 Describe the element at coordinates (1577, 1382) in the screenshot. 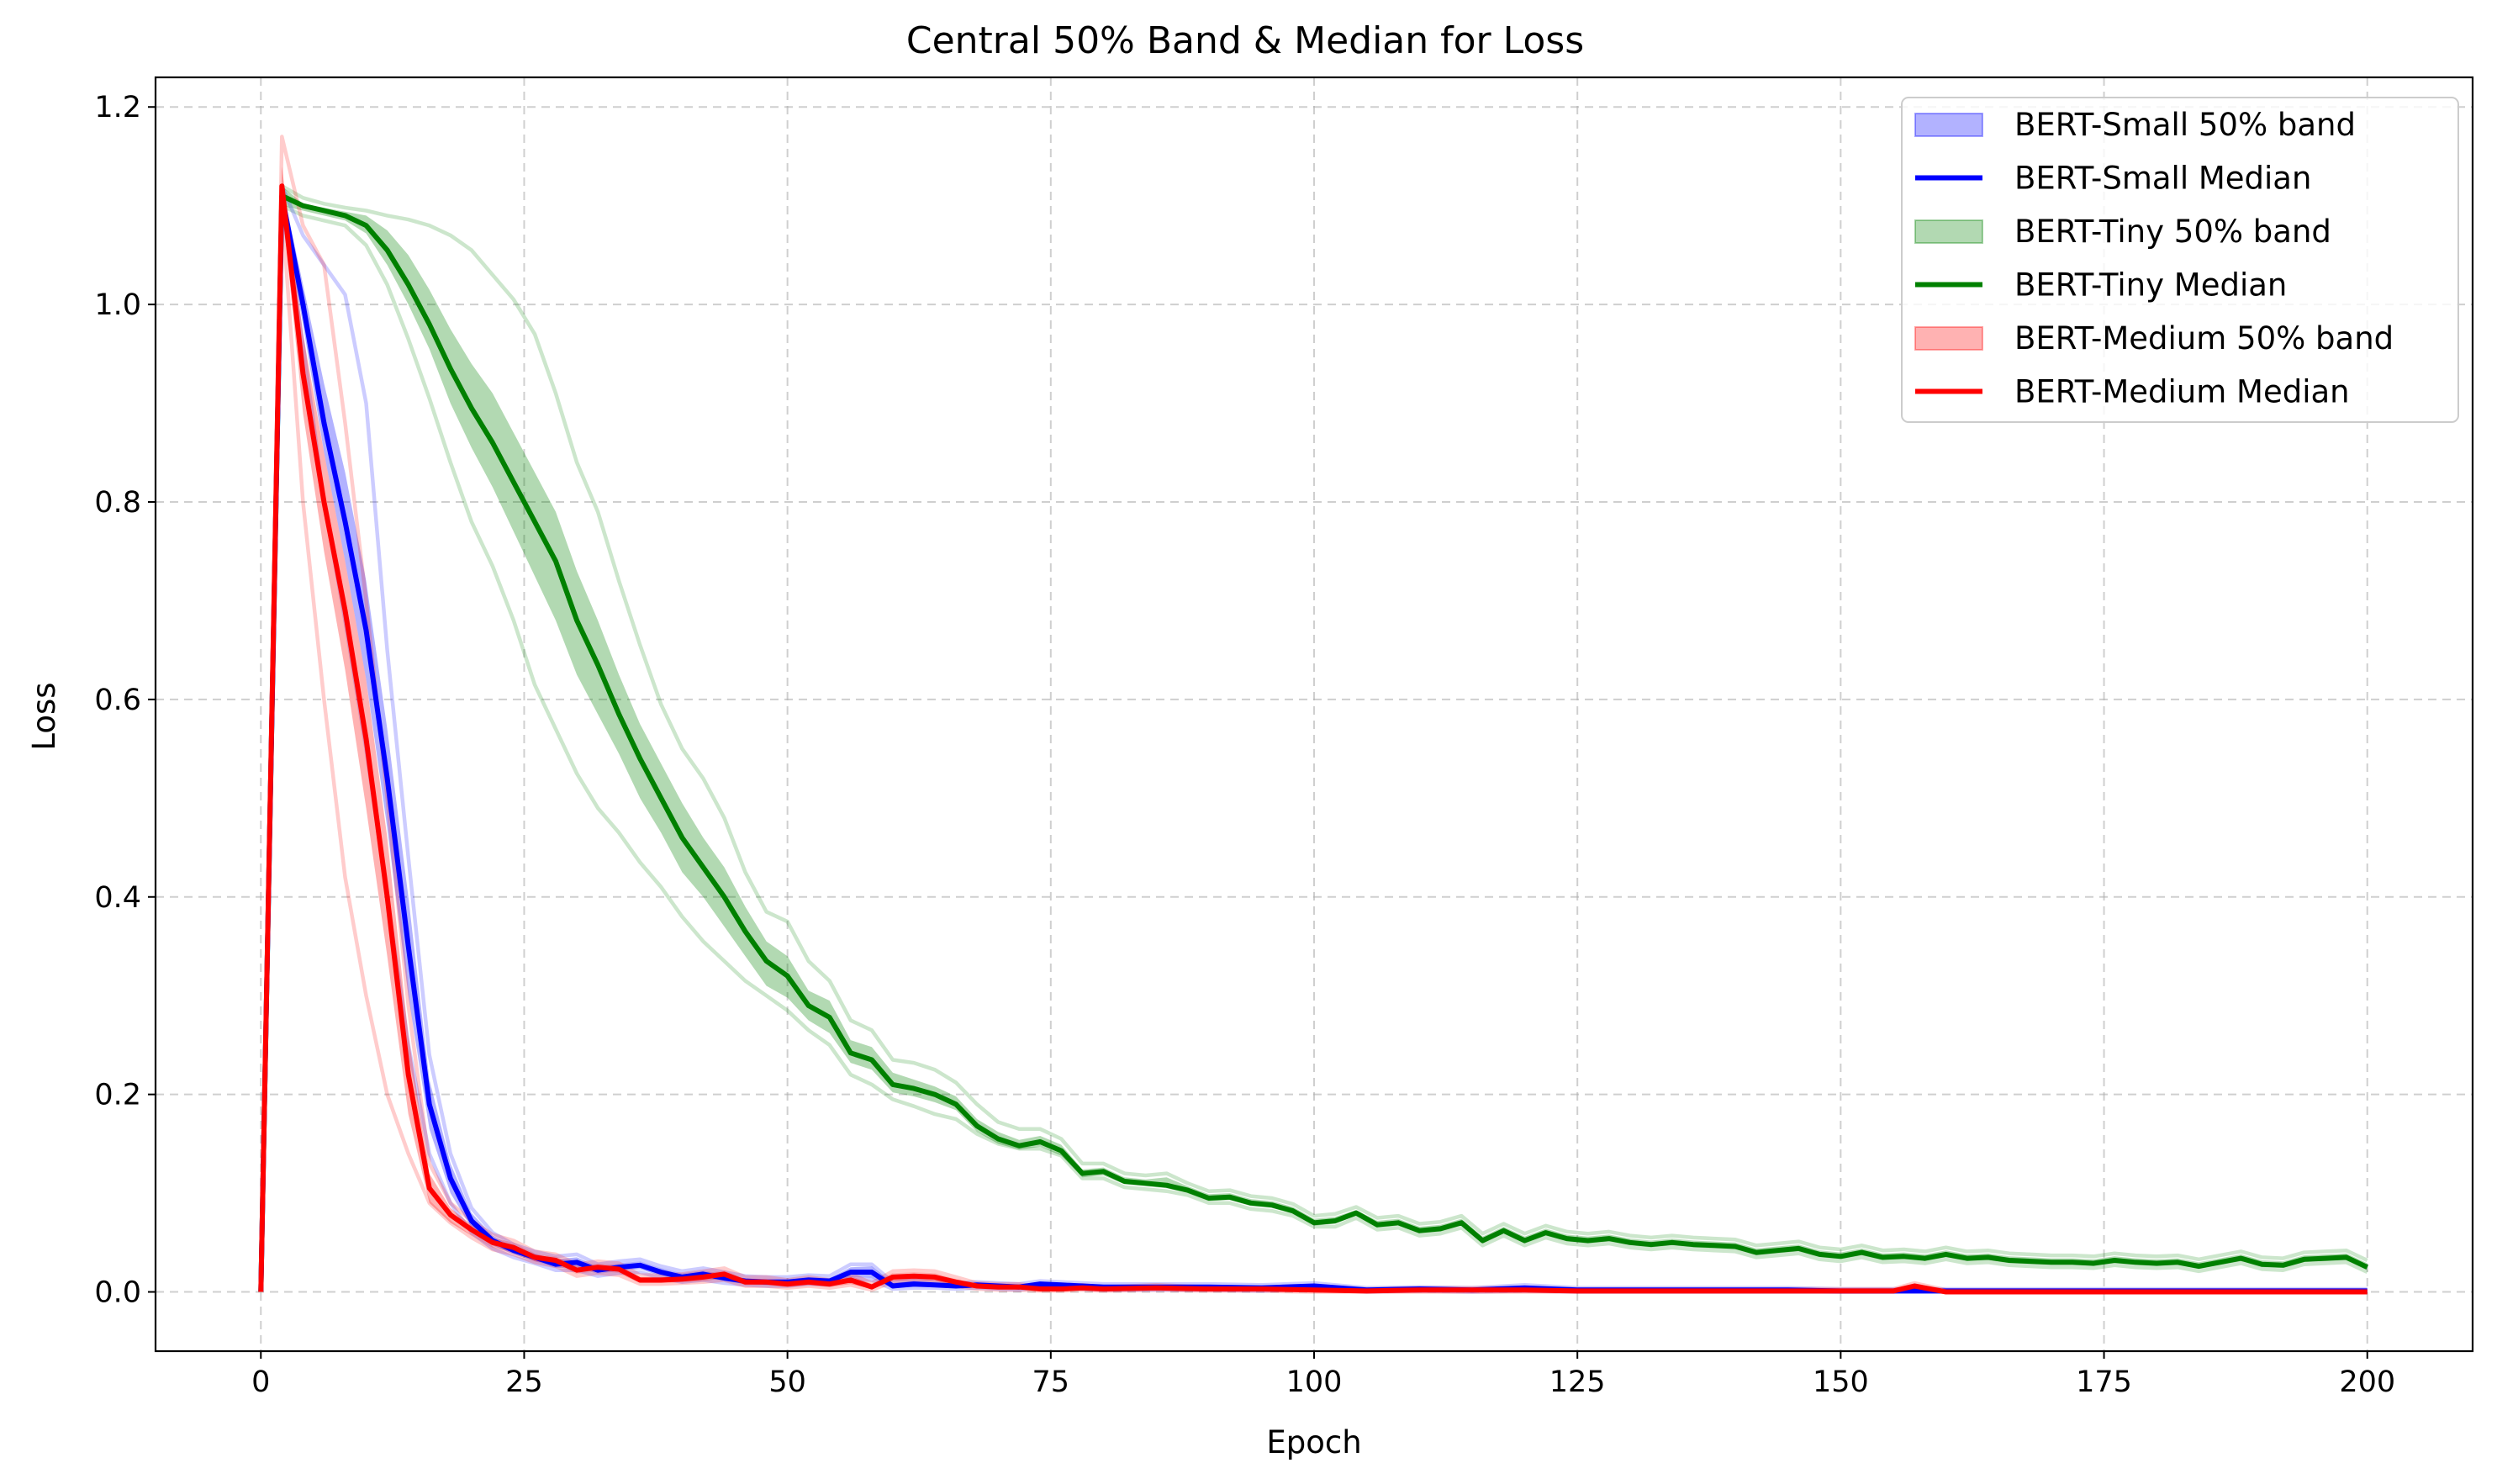

I see `x-tick-label: 125` at that location.